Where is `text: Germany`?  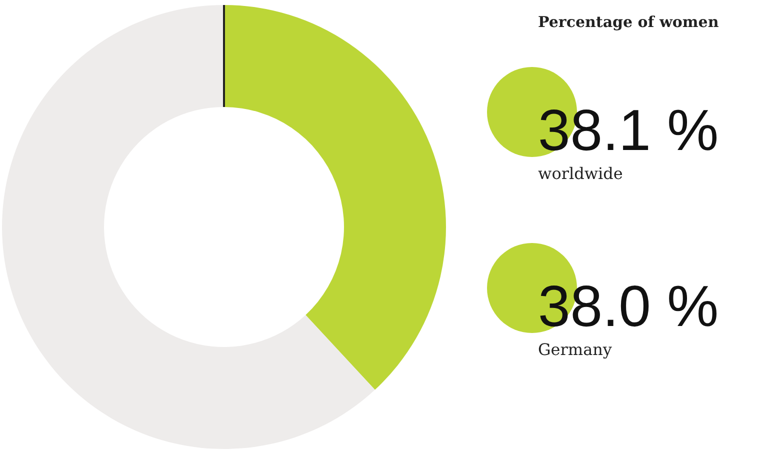
text: Germany is located at coordinates (575, 349).